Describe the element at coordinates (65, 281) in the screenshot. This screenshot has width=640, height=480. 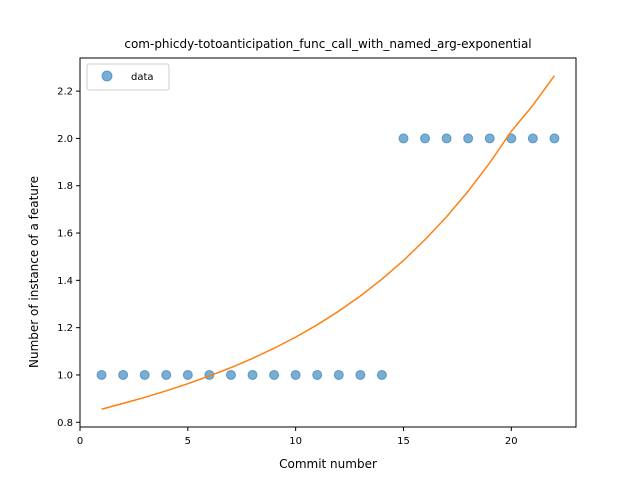
I see `y-tick-label: 1.4` at that location.